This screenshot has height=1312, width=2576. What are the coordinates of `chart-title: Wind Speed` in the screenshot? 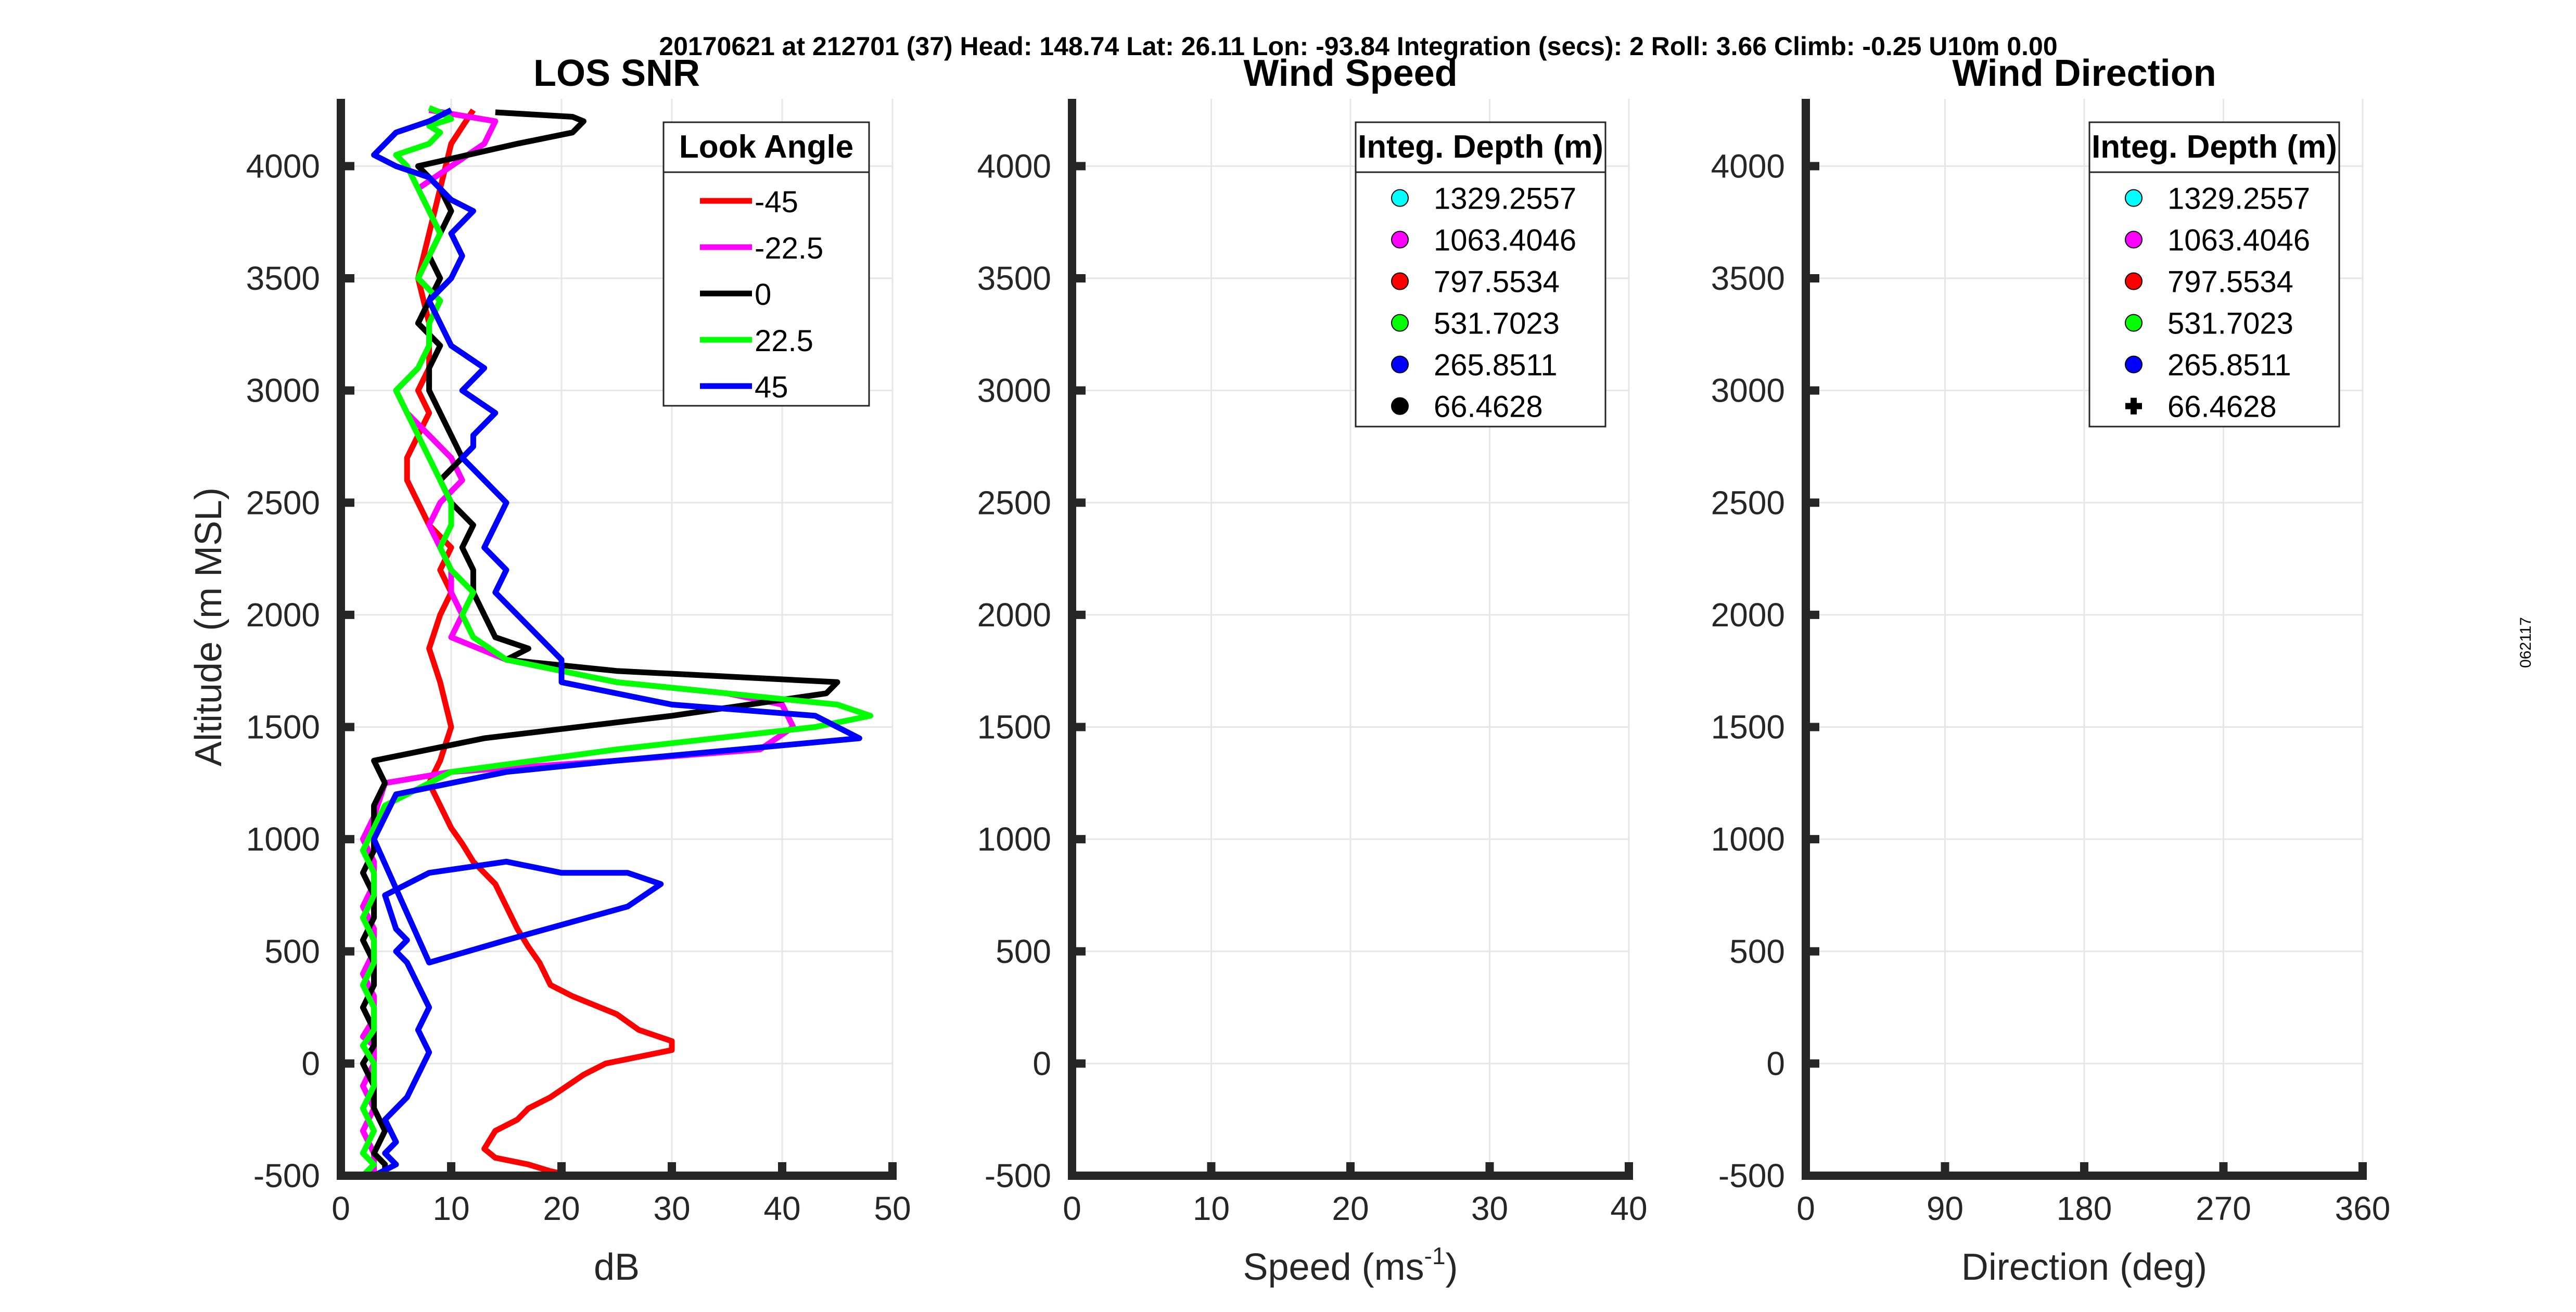 It's located at (1350, 73).